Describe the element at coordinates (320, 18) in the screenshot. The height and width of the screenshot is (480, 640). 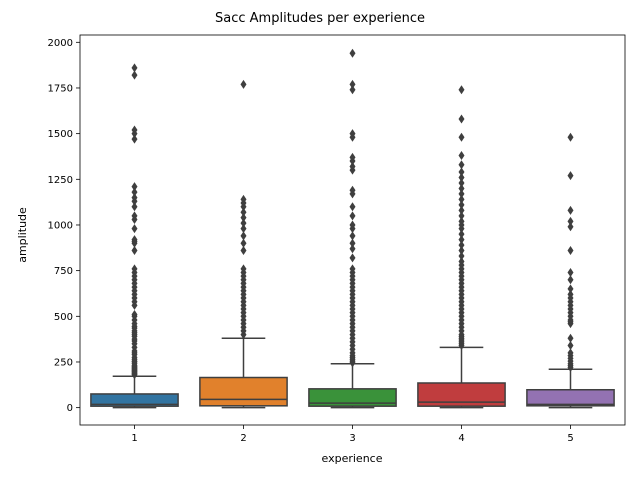
I see `chart-title: Sacc Amplitudes per experience` at that location.